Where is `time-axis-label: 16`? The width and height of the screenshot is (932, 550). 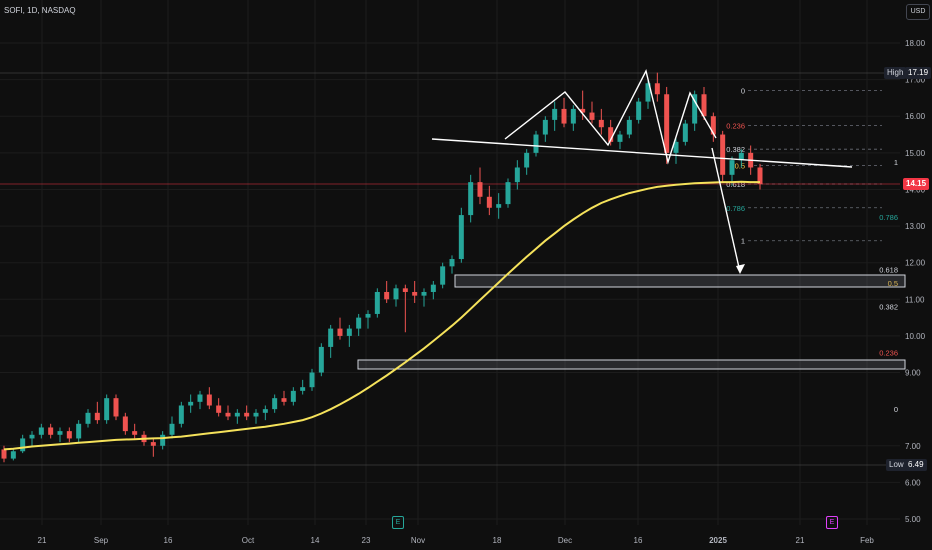
time-axis-label: 16 is located at coordinates (638, 540).